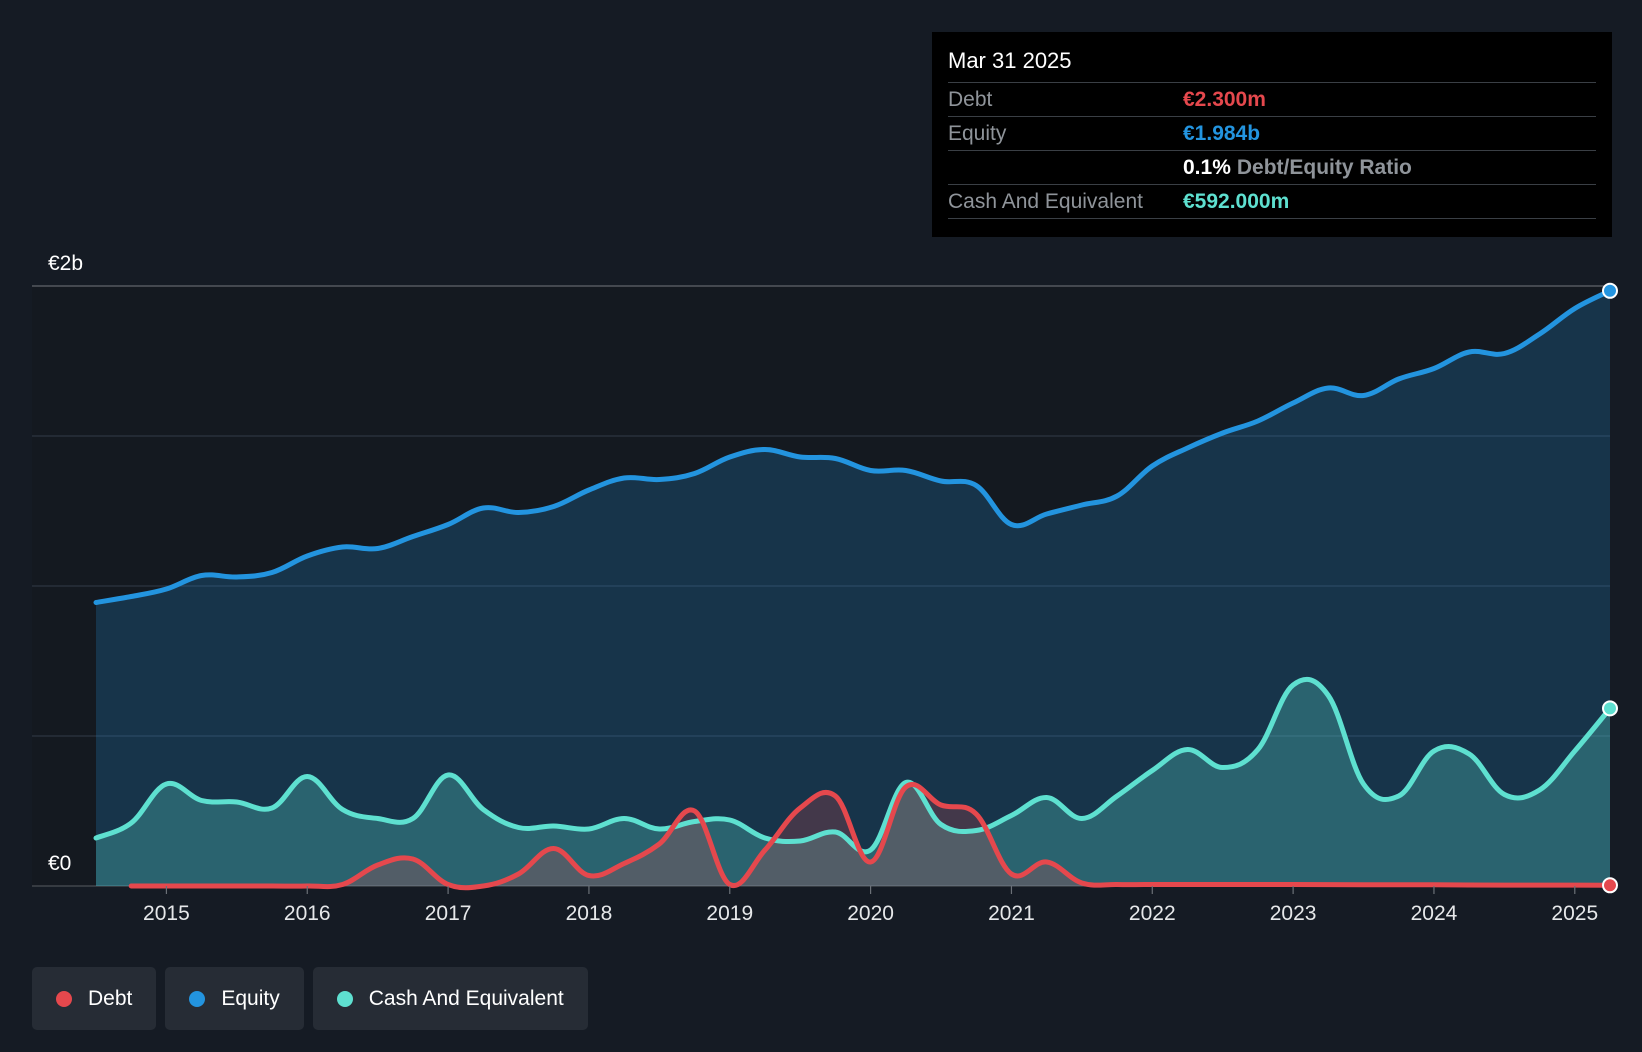  I want to click on legend-item-equity: Equity, so click(234, 998).